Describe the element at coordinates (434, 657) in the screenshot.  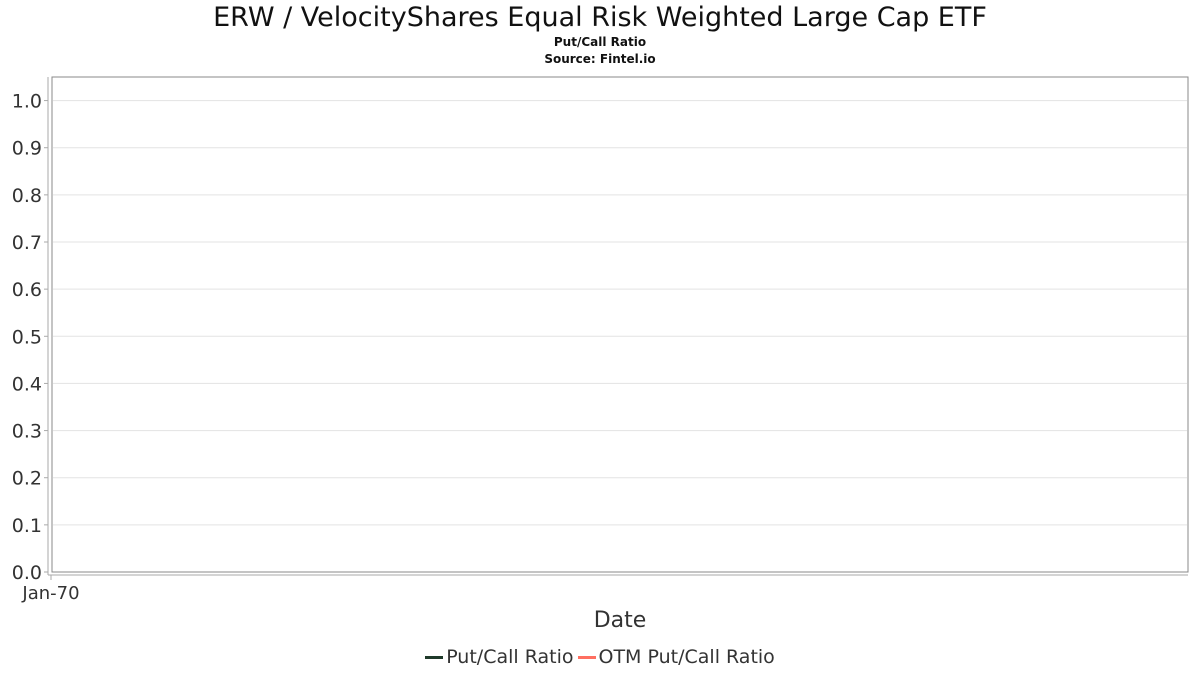
I see `legend-swatch-put-call` at that location.